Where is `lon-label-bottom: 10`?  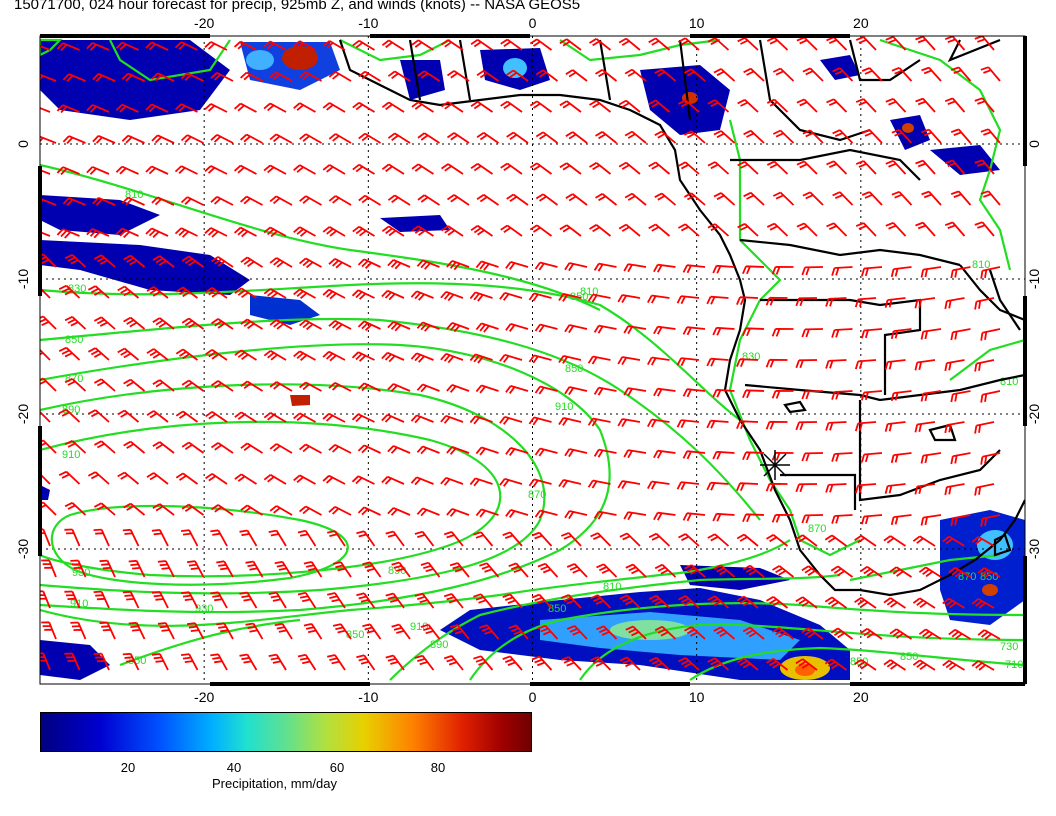
lon-label-bottom: 10 is located at coordinates (697, 697).